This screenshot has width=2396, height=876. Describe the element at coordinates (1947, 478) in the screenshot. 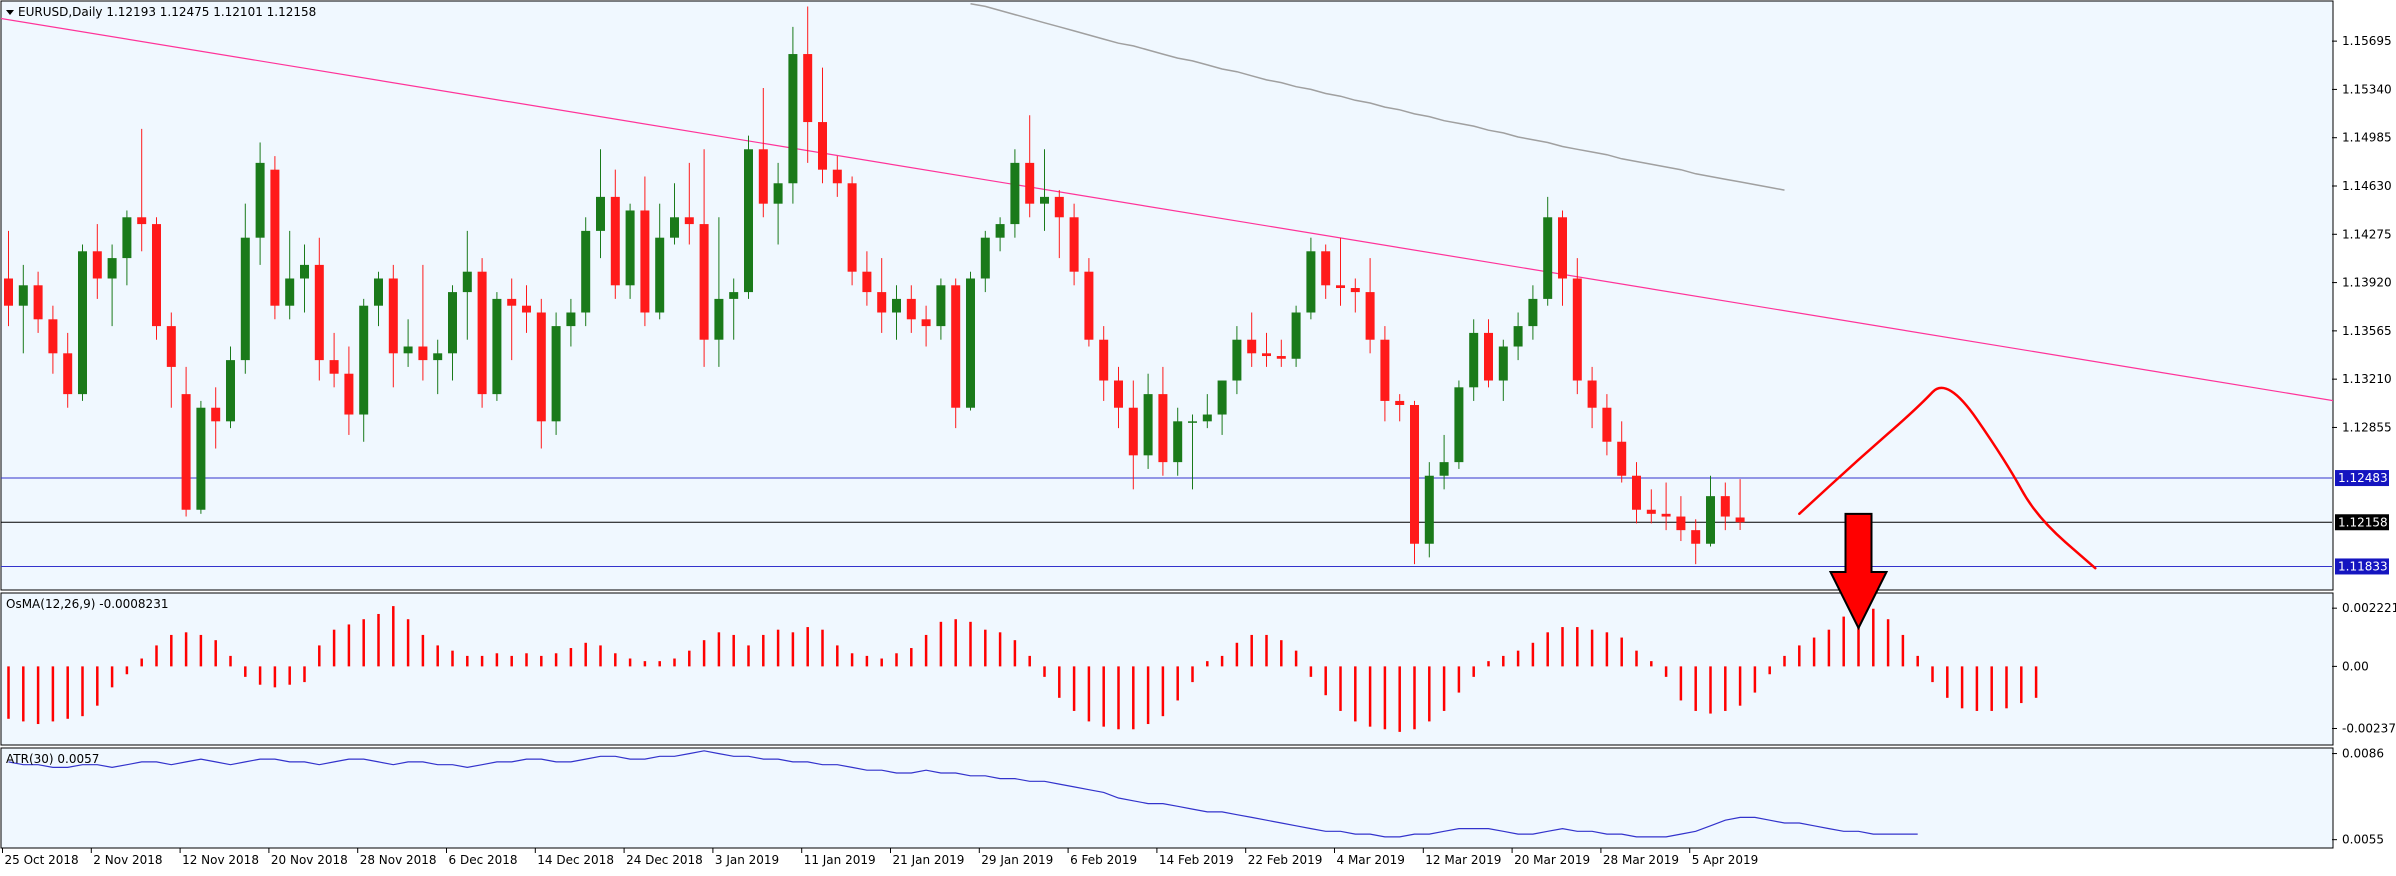

I see `projection-curve` at that location.